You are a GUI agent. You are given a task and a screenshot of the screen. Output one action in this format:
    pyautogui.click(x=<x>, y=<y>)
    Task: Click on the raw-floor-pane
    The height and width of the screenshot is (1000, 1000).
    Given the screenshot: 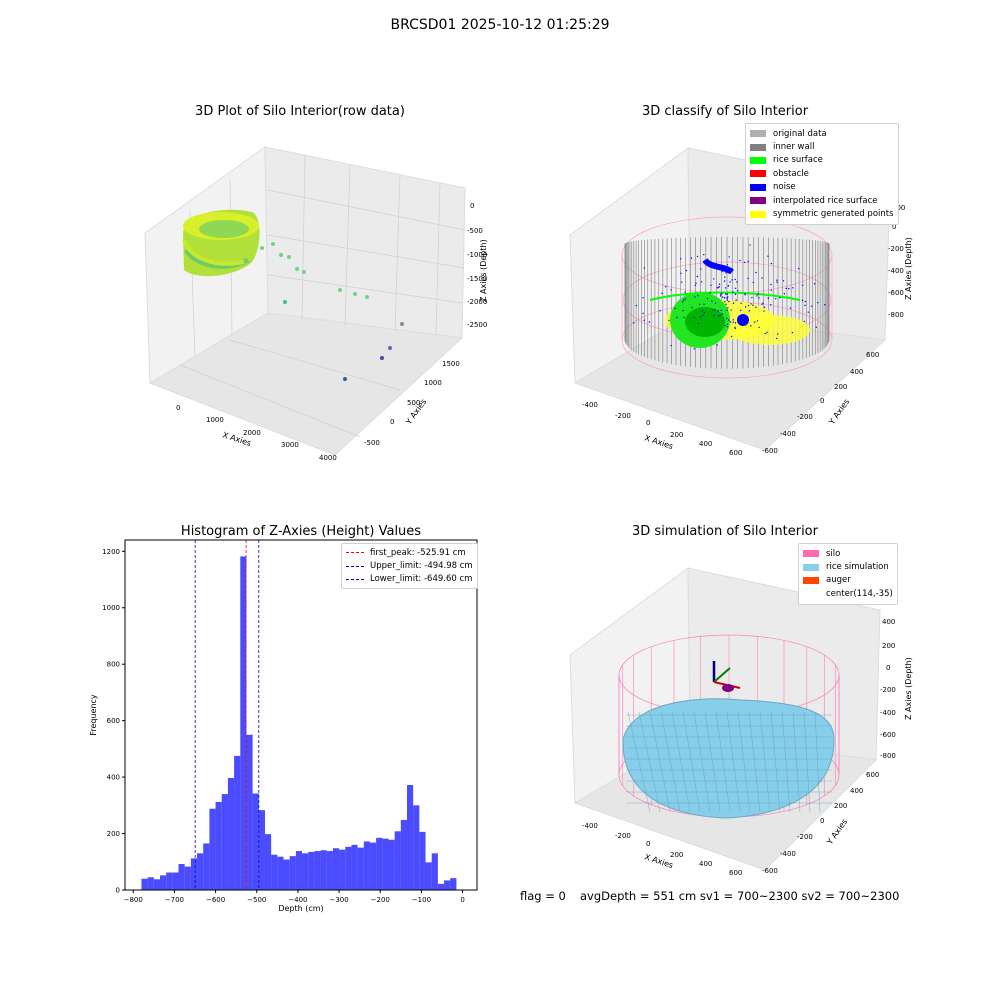 What is the action you would take?
    pyautogui.click(x=306, y=384)
    